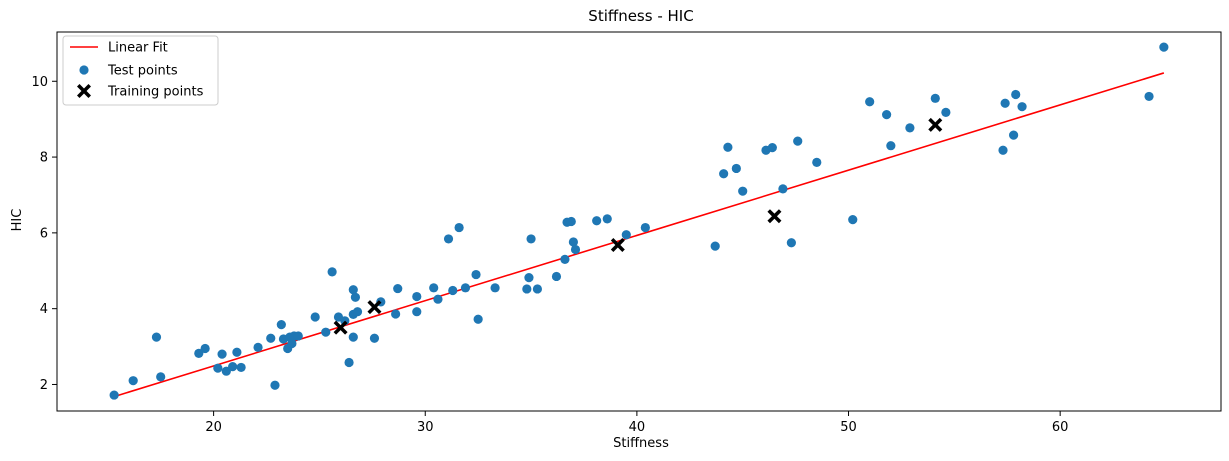 The height and width of the screenshot is (461, 1229). I want to click on x-tick-label: 60, so click(1060, 427).